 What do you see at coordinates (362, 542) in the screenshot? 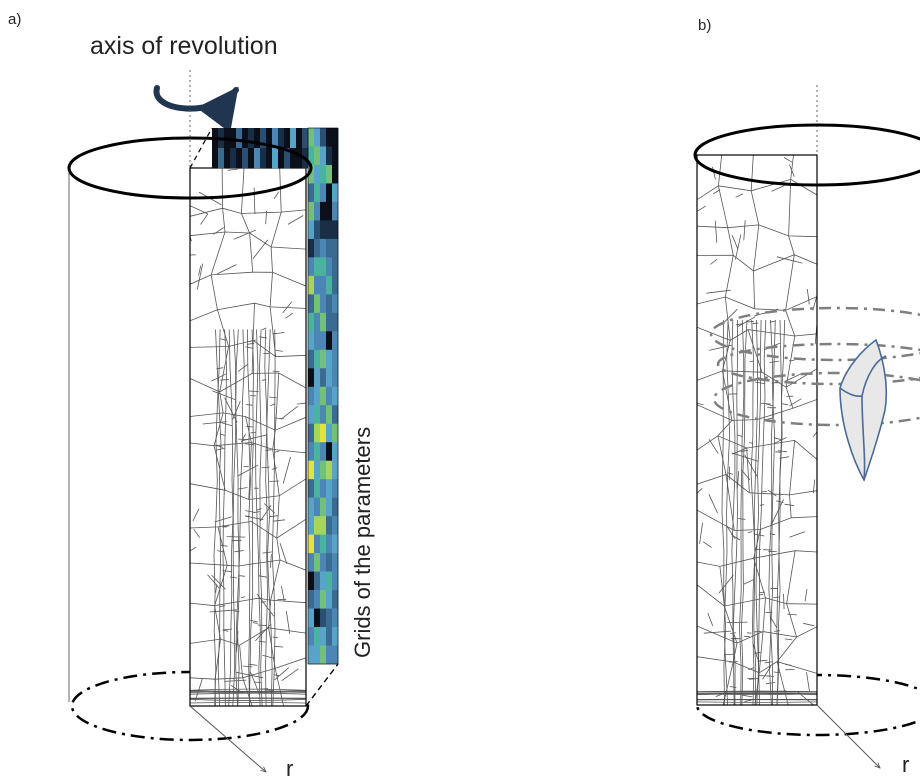
I see `grids-of-parameters-label: Grids of the parameters` at bounding box center [362, 542].